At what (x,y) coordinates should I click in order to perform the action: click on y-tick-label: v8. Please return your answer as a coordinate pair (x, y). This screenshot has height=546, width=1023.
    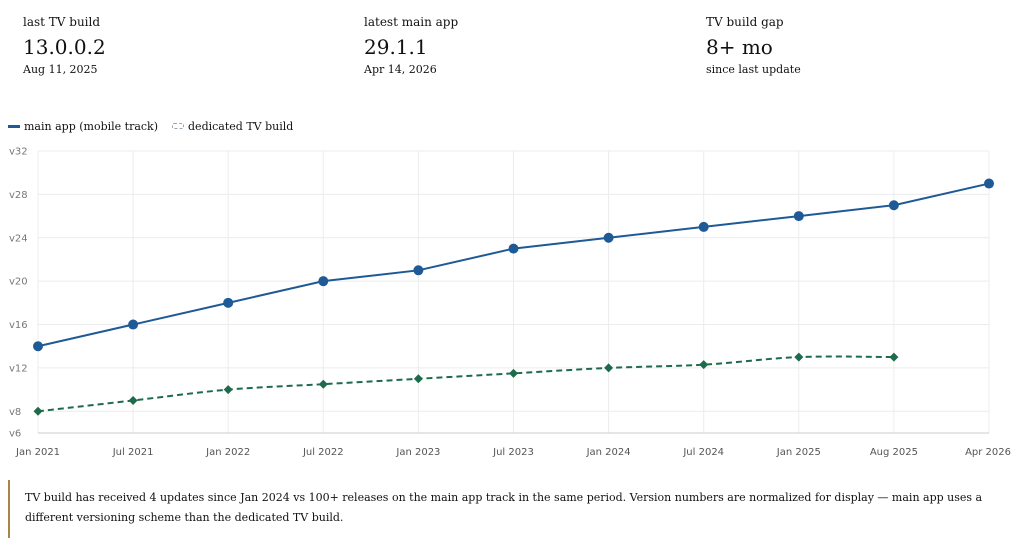
    Looking at the image, I should click on (15, 412).